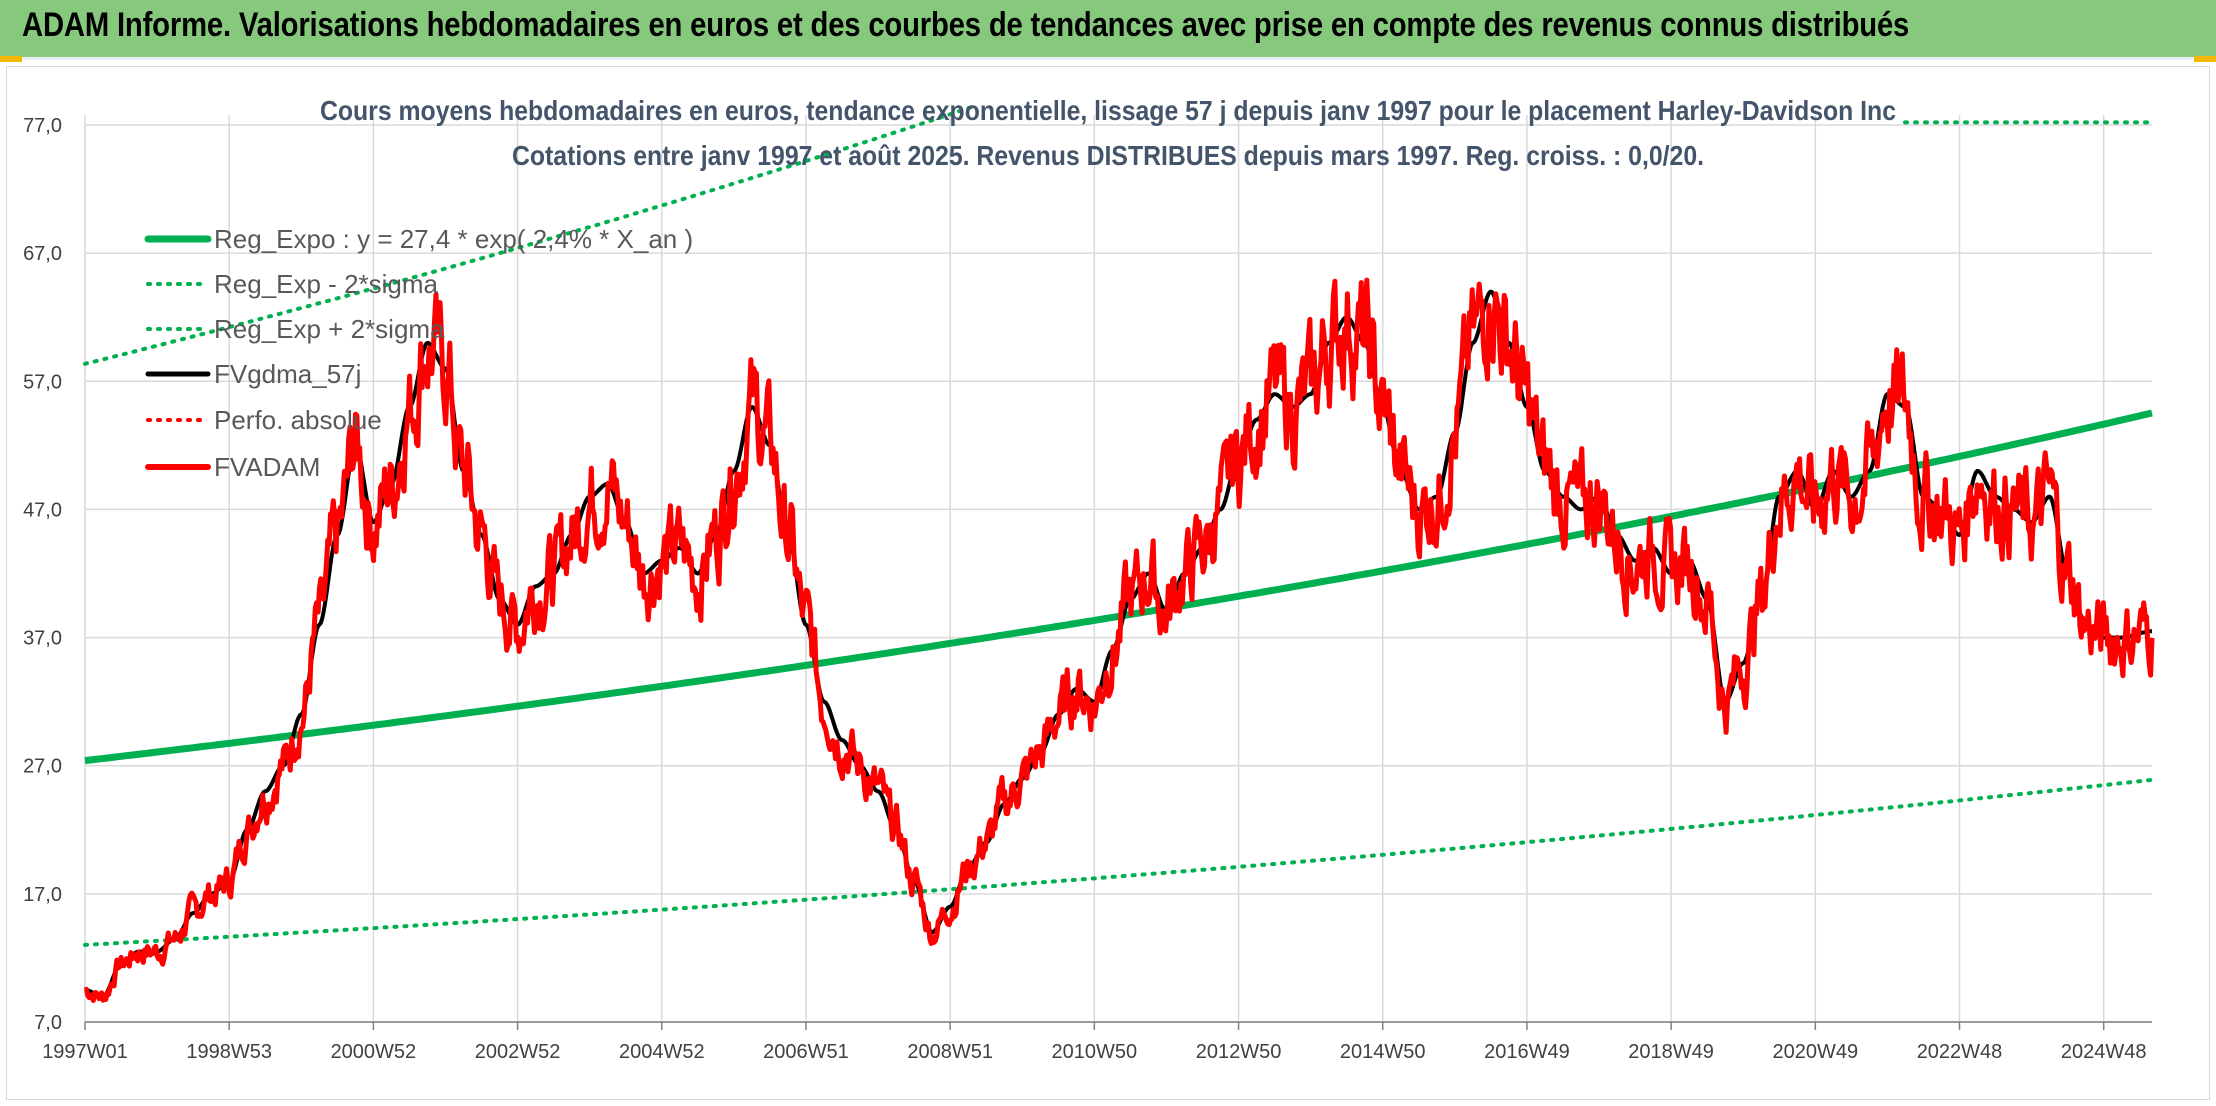  I want to click on legend-label: Perfo. absolue, so click(298, 420).